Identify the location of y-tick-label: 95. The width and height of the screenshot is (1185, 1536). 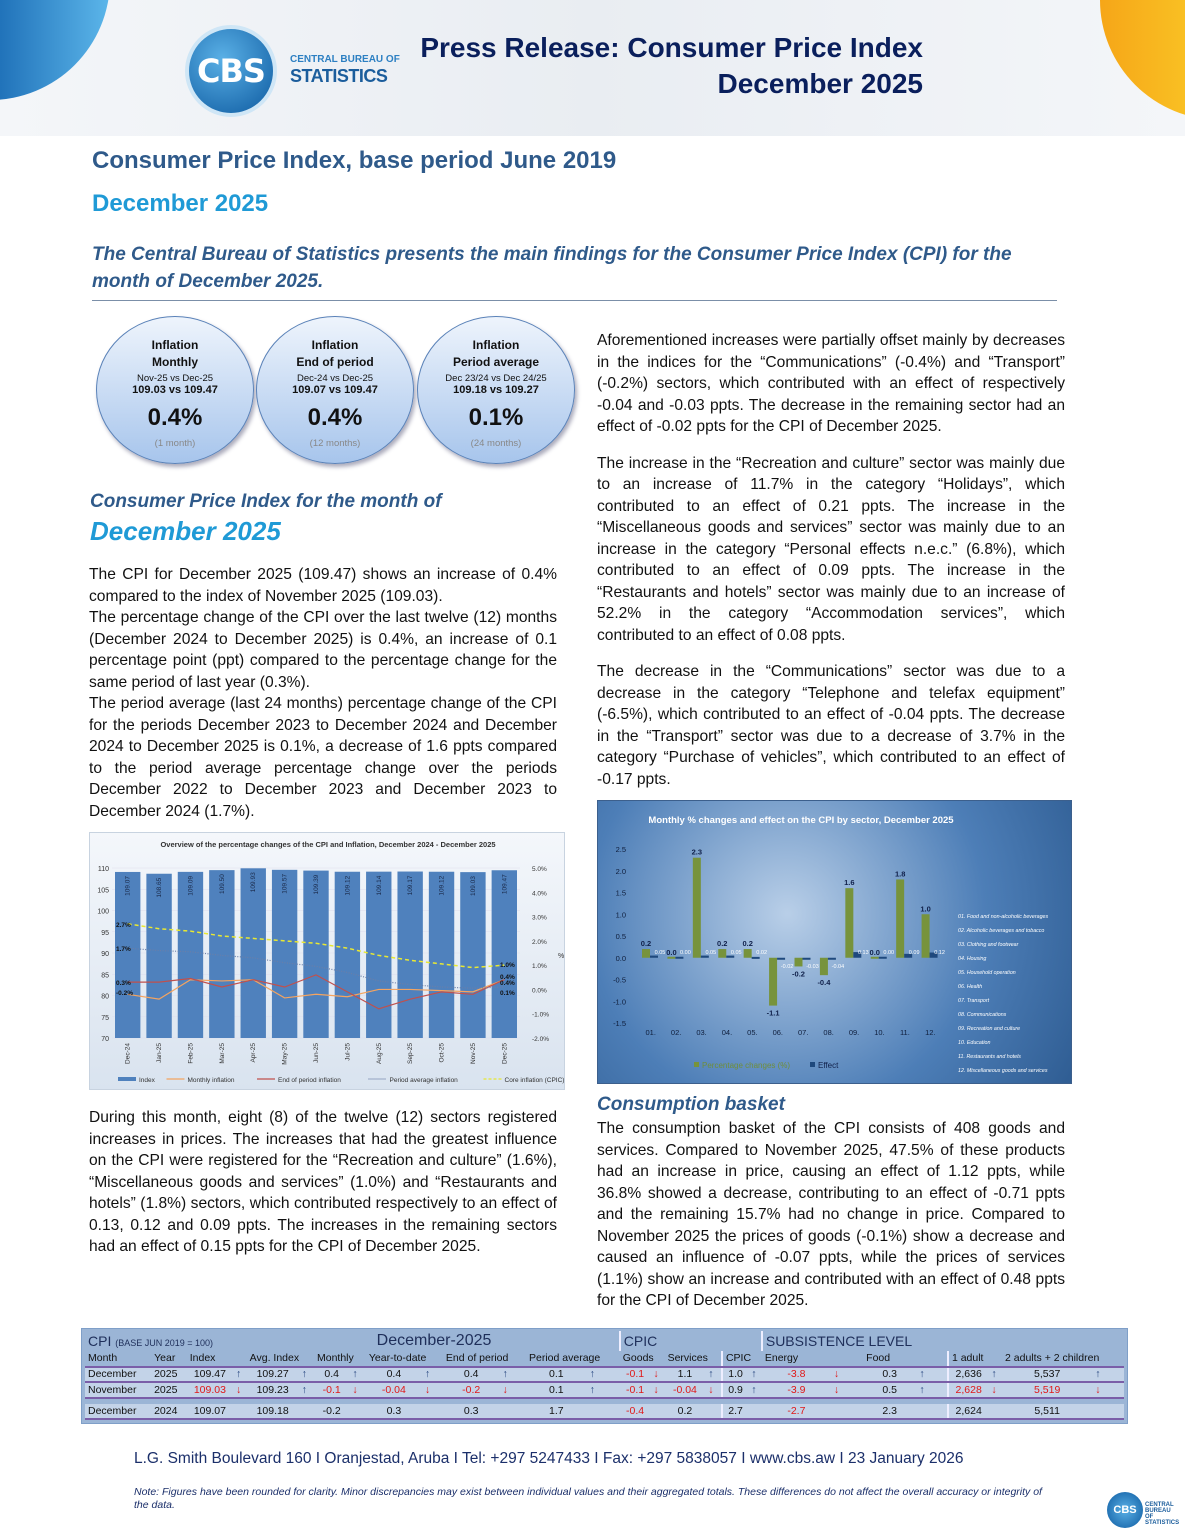
(105, 933).